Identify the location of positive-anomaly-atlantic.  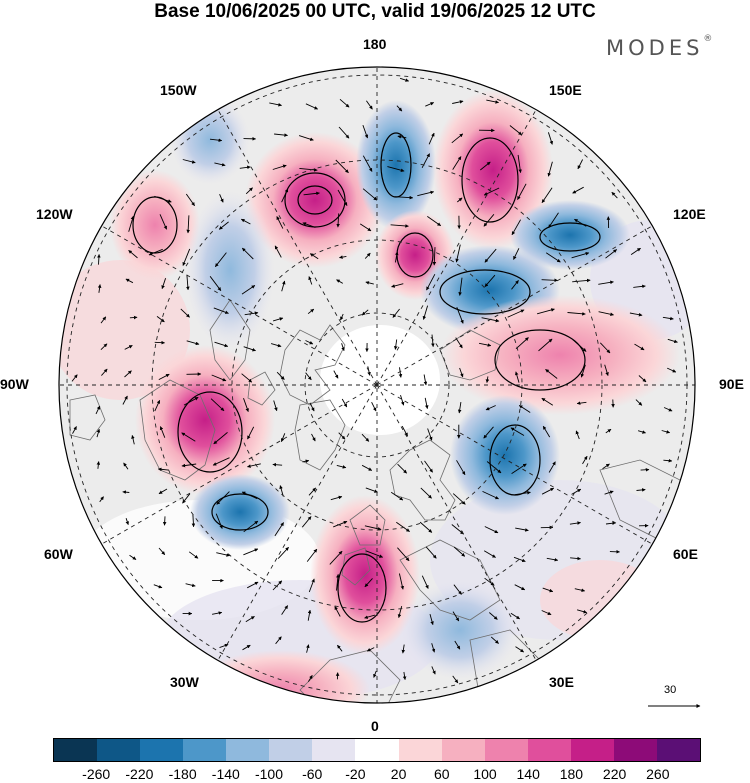
(280, 676).